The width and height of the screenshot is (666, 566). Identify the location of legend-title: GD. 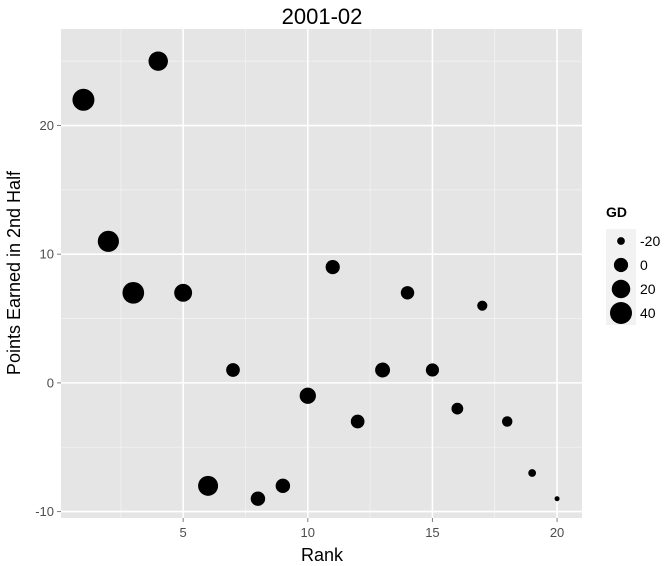
(616, 212).